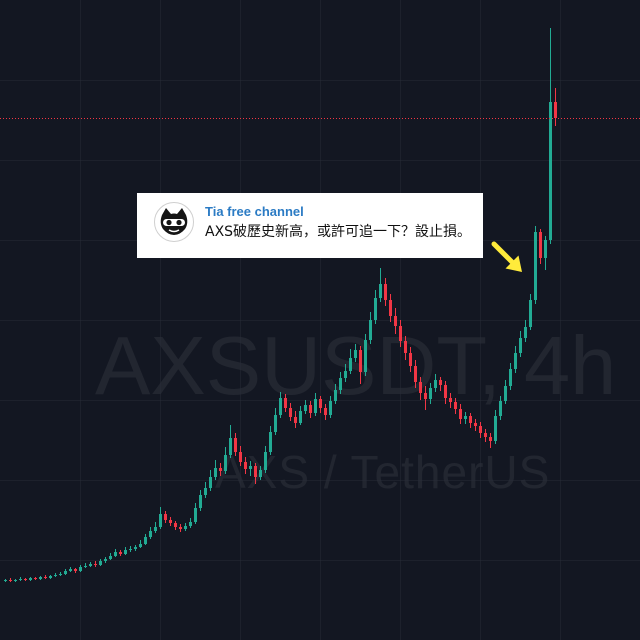 The height and width of the screenshot is (640, 640). What do you see at coordinates (169, 222) in the screenshot?
I see `avatar-goggle-left` at bounding box center [169, 222].